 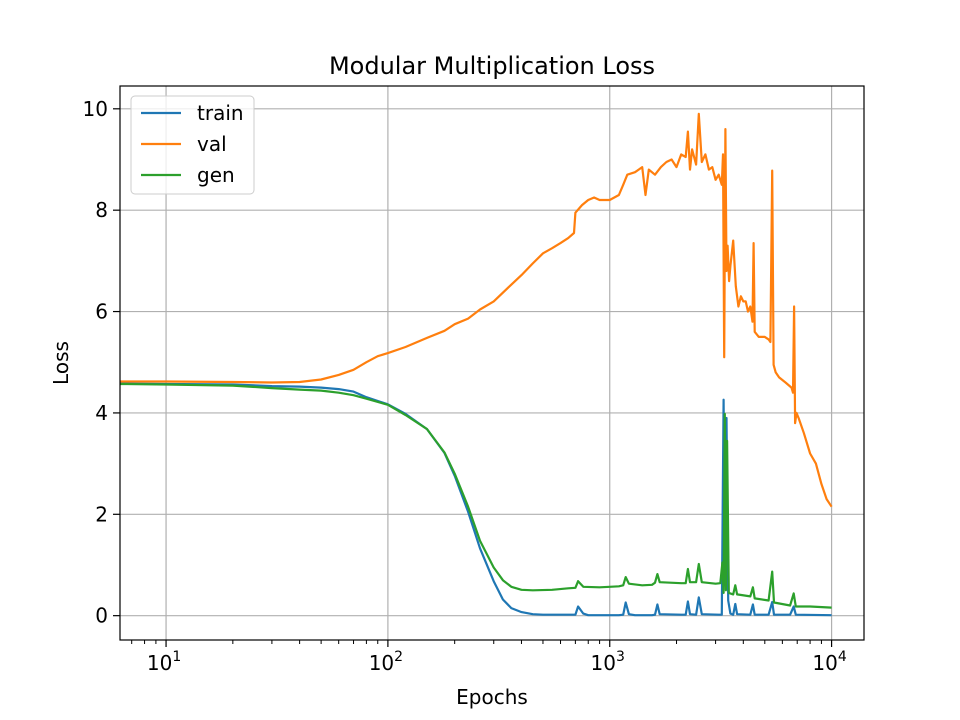 I want to click on legend-box, so click(x=192, y=145).